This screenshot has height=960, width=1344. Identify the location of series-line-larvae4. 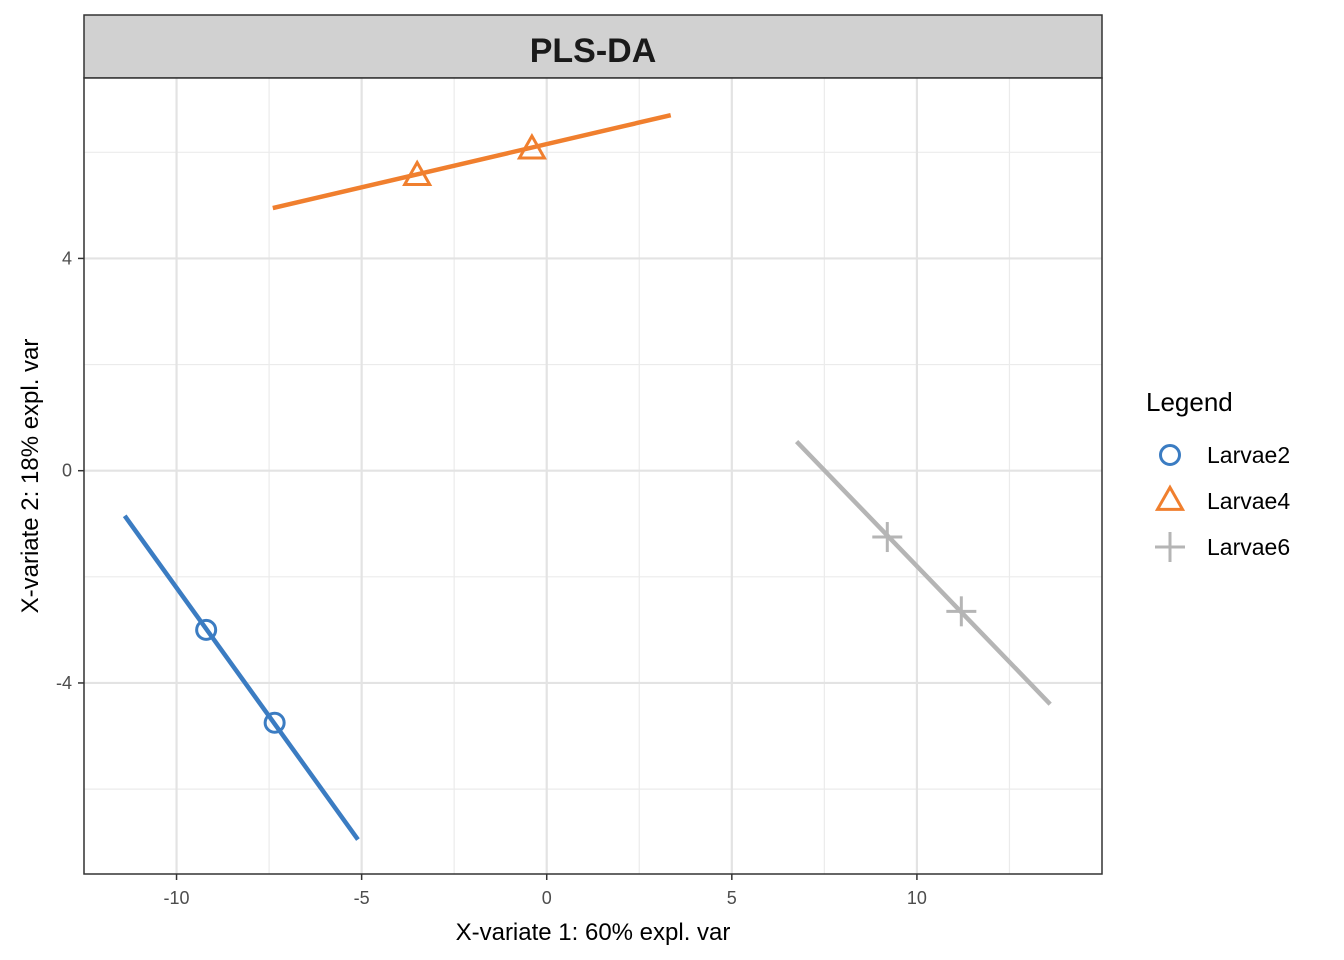
(472, 161).